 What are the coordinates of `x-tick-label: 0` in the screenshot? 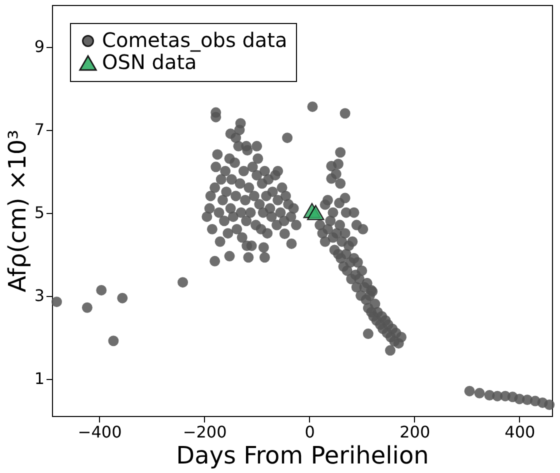 It's located at (309, 432).